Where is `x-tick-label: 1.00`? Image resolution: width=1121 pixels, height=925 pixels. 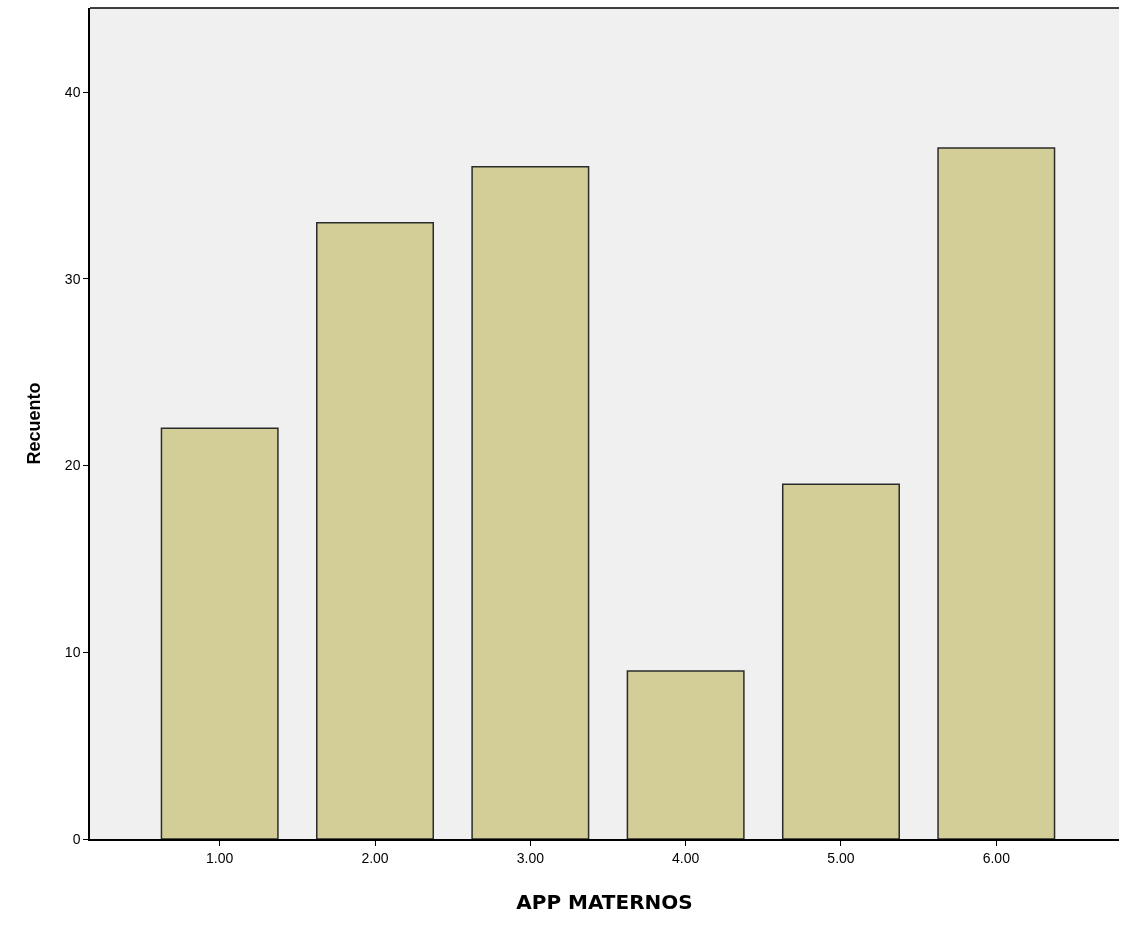
x-tick-label: 1.00 is located at coordinates (220, 857).